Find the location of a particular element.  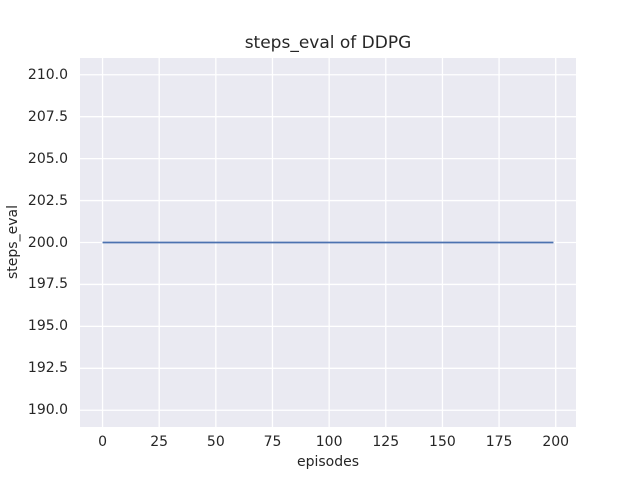

x-tick-label: 0 is located at coordinates (102, 442).